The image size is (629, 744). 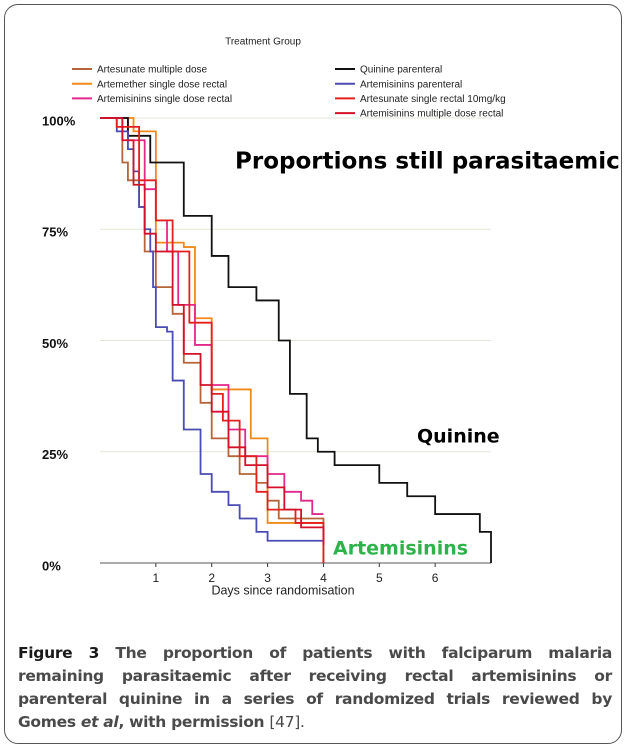 I want to click on legend-label: Artemisinins single dose rectal, so click(x=164, y=99).